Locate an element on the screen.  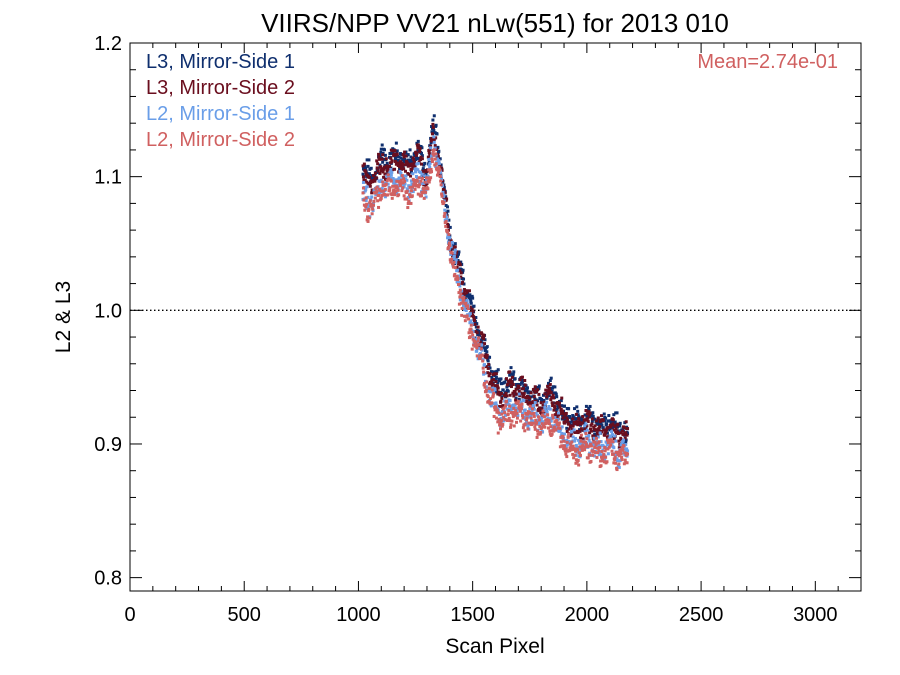
legend-entry: L3, Mirror-Side 2 is located at coordinates (220, 88).